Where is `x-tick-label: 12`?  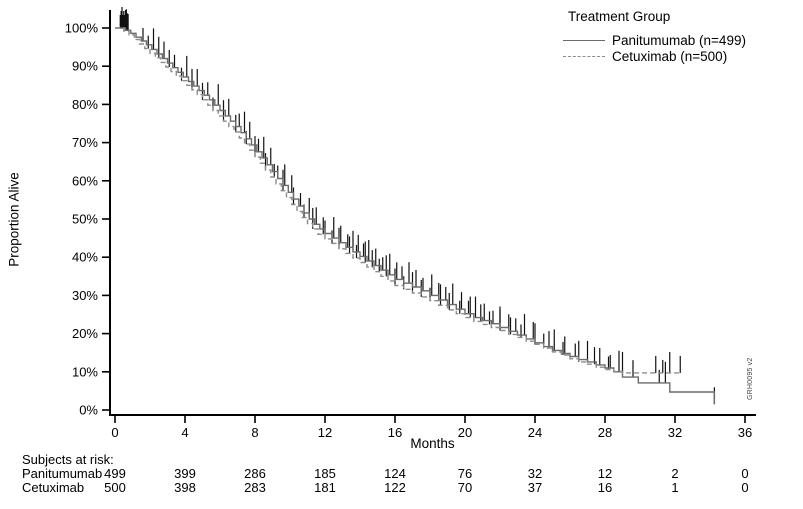 x-tick-label: 12 is located at coordinates (325, 432).